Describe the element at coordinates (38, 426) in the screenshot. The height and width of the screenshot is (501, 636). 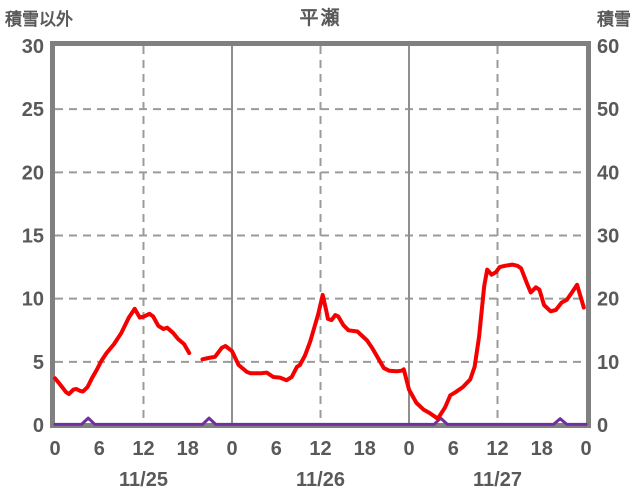
I see `left-axis-tick-label: 0` at that location.